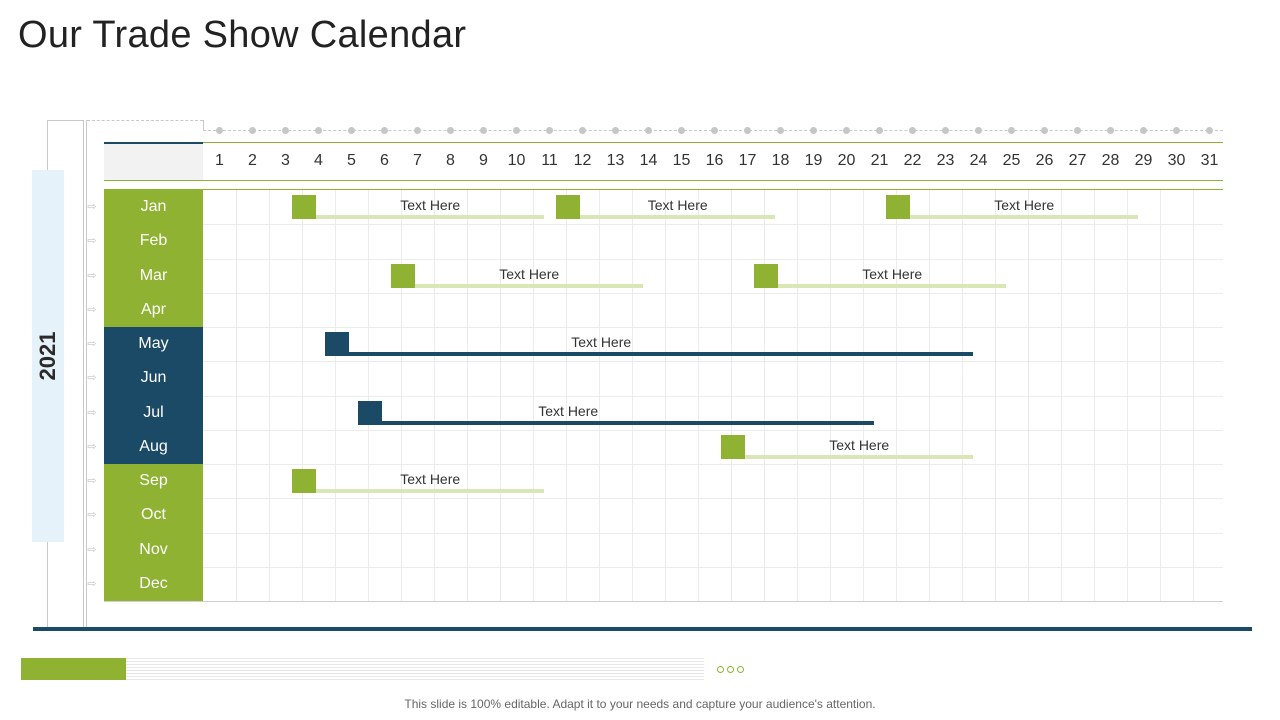 This screenshot has width=1280, height=720. What do you see at coordinates (483, 160) in the screenshot?
I see `day-label: 9` at bounding box center [483, 160].